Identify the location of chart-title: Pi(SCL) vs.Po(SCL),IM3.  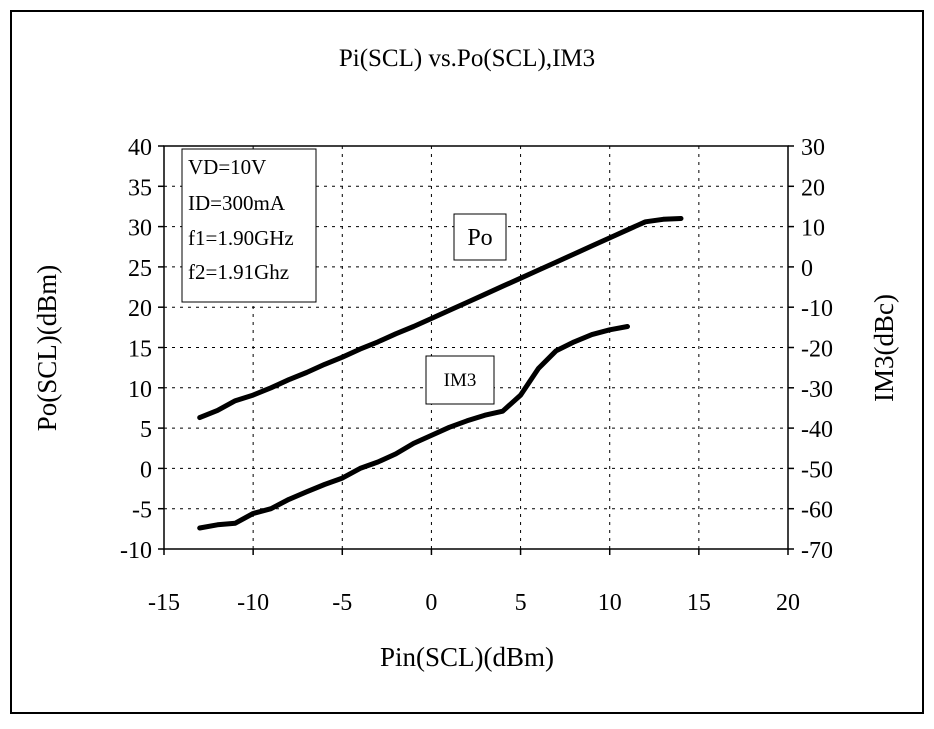
(467, 58).